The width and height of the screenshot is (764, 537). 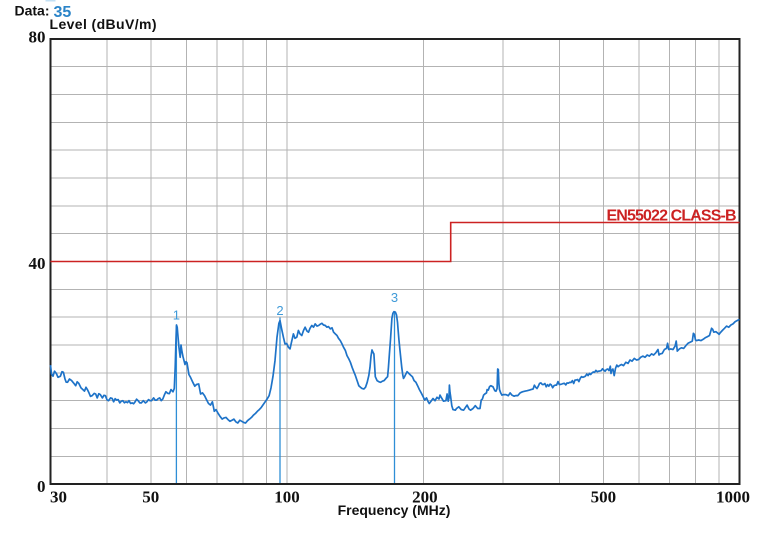 I want to click on svg-text: 0, so click(x=41, y=486).